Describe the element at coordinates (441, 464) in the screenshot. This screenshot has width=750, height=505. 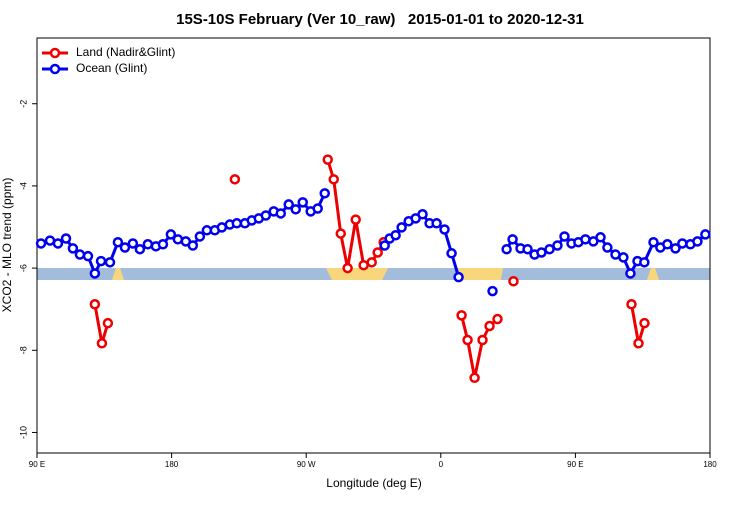
I see `x-tick-label: 0` at that location.